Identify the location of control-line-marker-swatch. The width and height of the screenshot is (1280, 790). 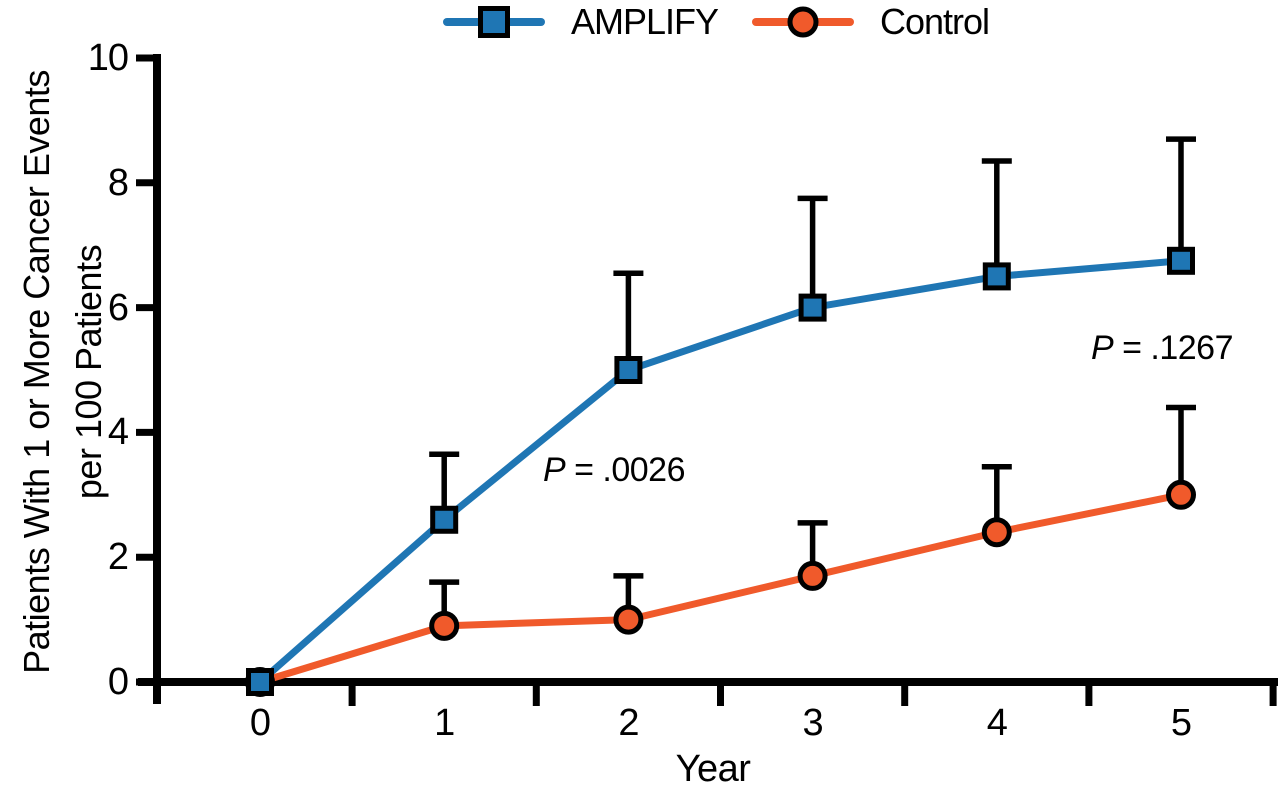
(802, 22).